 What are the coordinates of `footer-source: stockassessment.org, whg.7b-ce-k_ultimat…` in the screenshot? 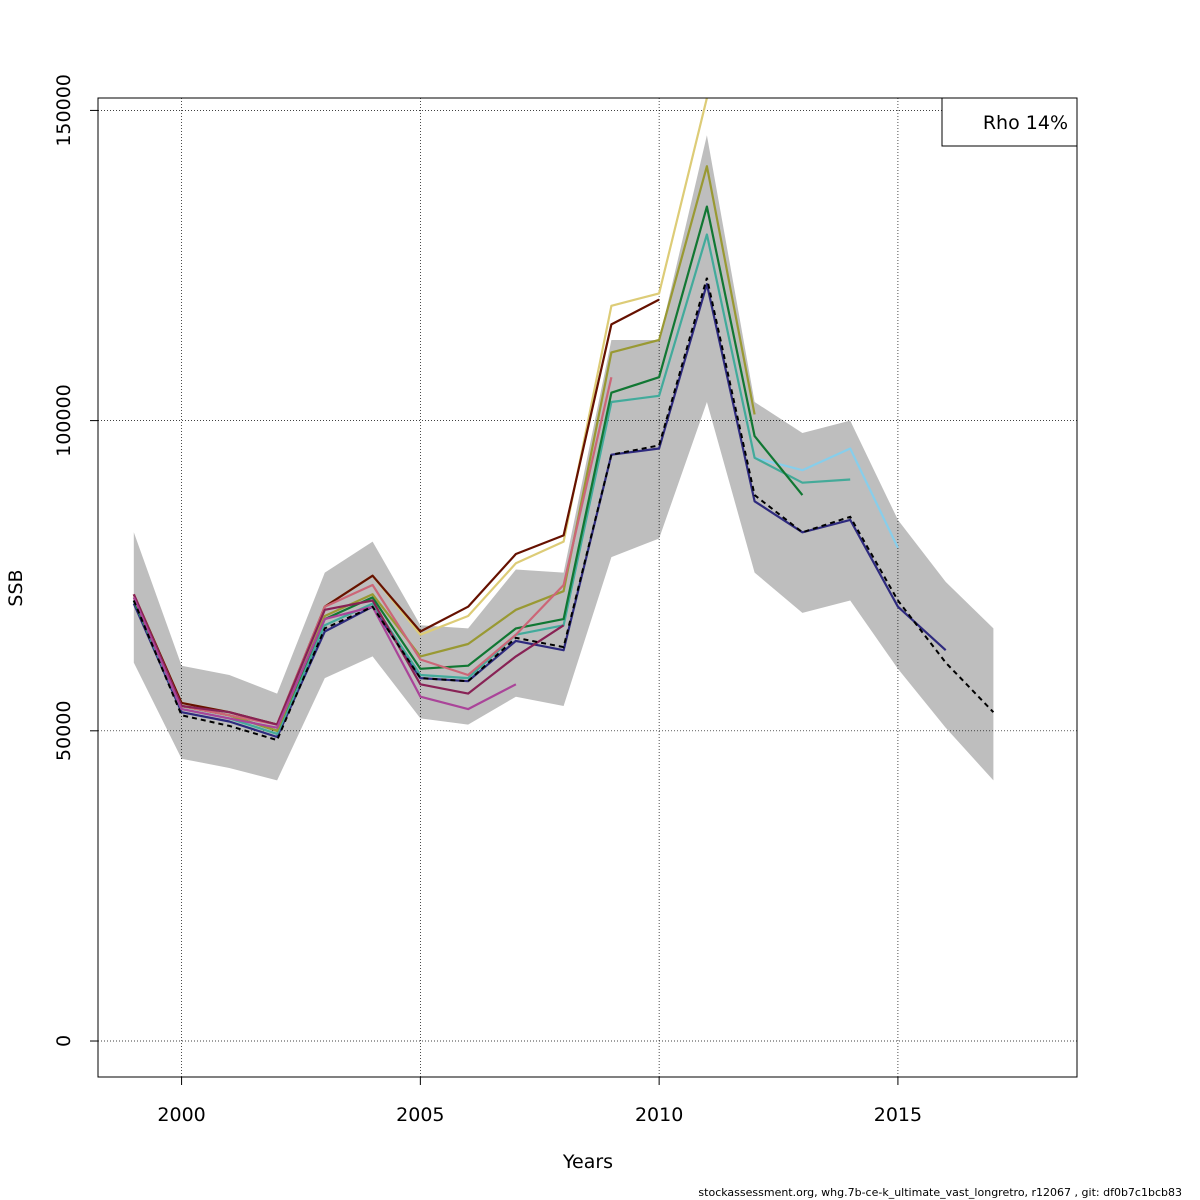 It's located at (940, 1192).